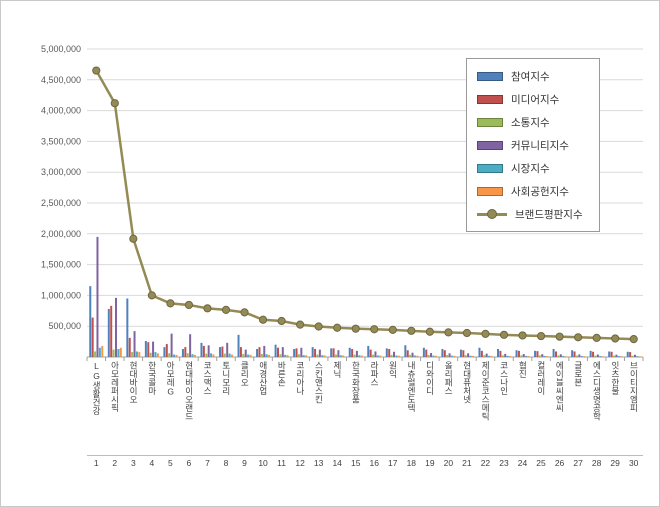  Describe the element at coordinates (467, 382) in the screenshot. I see `category-label-text: 현대퓨처넷` at that location.